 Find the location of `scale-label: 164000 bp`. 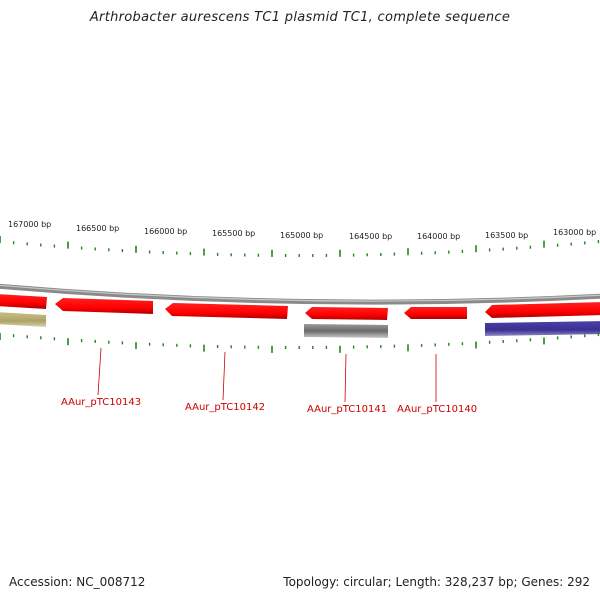

scale-label: 164000 bp is located at coordinates (438, 236).